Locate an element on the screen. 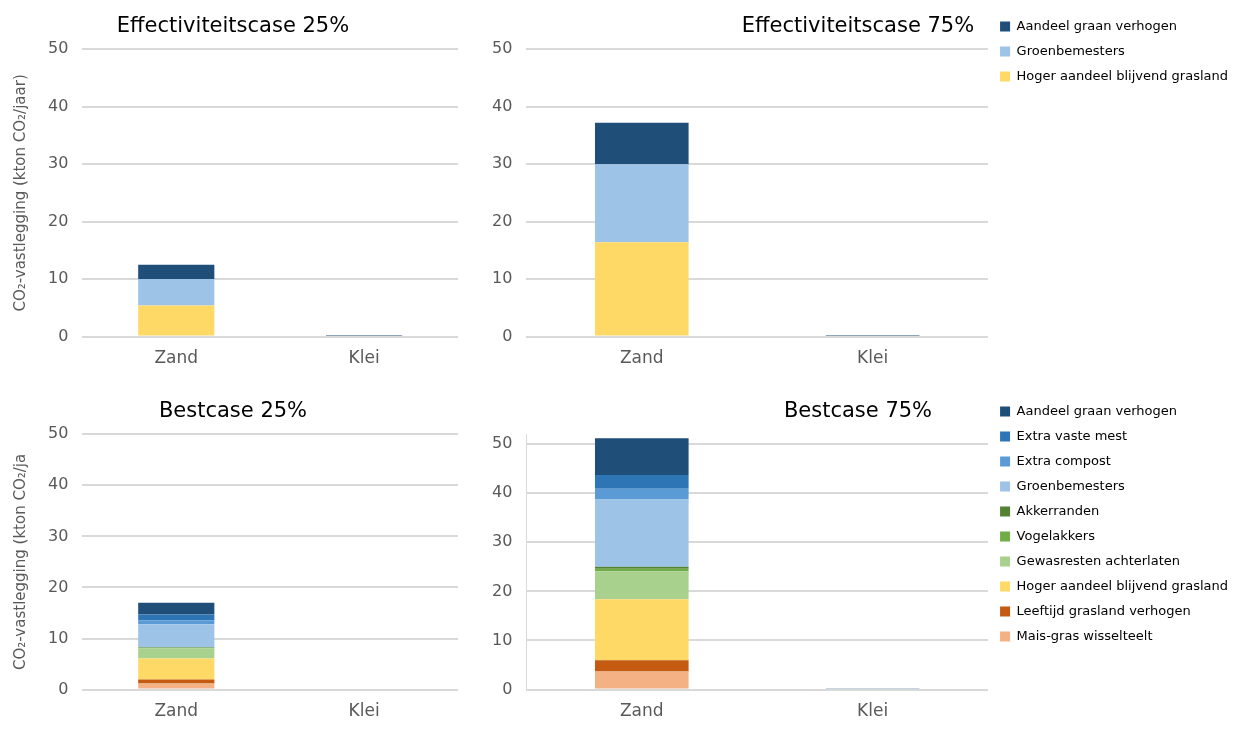 This screenshot has height=738, width=1256. chart-title: Bestcase 75% is located at coordinates (858, 410).